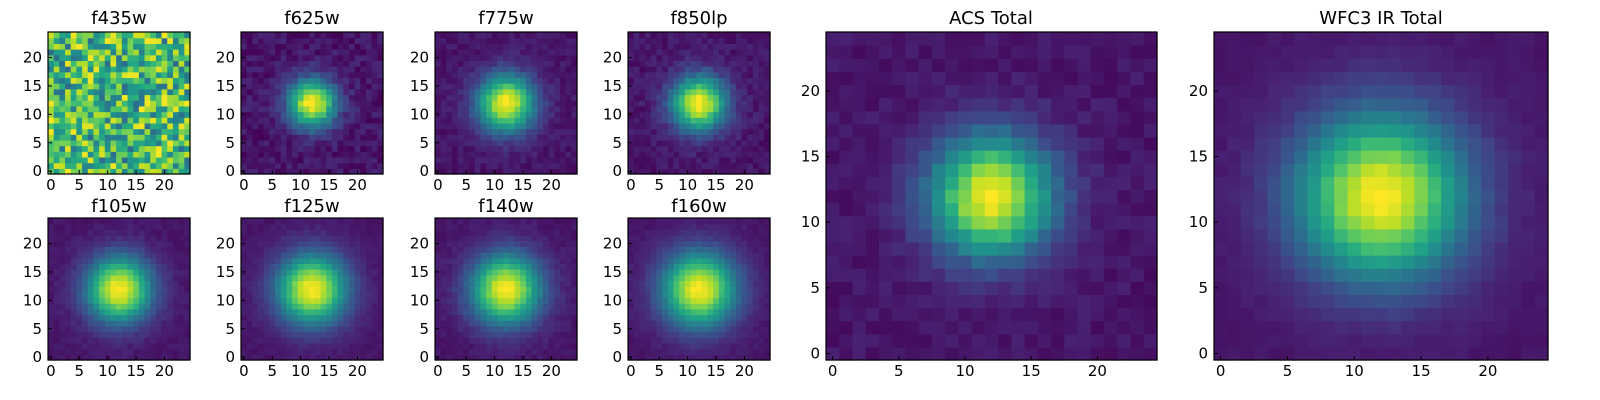  What do you see at coordinates (424, 357) in the screenshot?
I see `y-tick-label: 0` at bounding box center [424, 357].